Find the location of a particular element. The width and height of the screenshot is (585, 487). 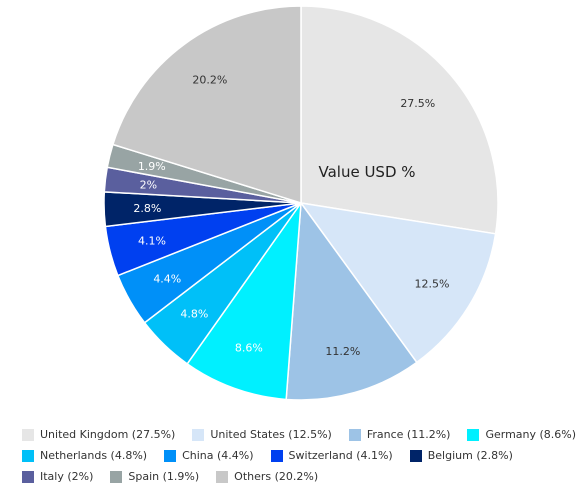

legend-label: Netherlands (4.8%) is located at coordinates (94, 455).